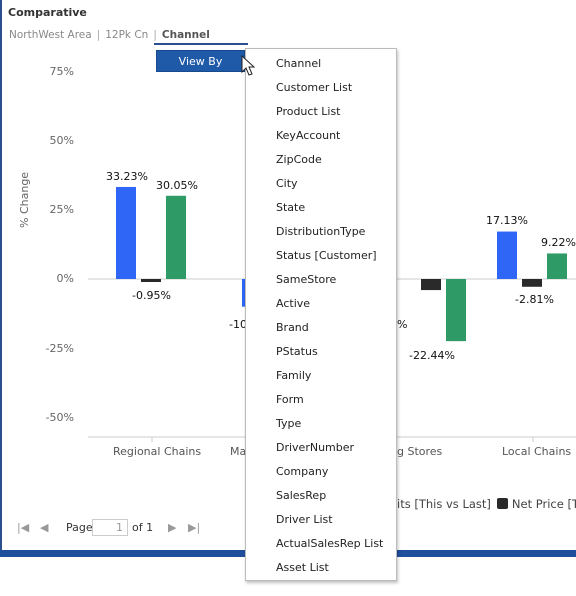 This screenshot has height=596, width=576. What do you see at coordinates (306, 279) in the screenshot?
I see `menu-item-samestore: SameStore` at bounding box center [306, 279].